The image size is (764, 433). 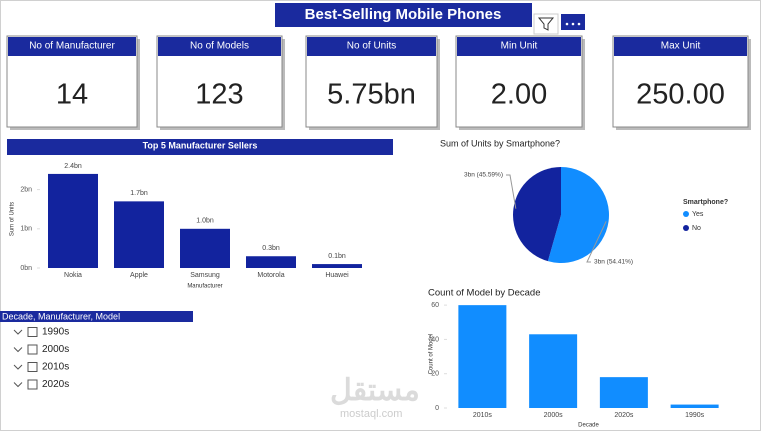 I want to click on data-label: 2.4bn, so click(x=73, y=166).